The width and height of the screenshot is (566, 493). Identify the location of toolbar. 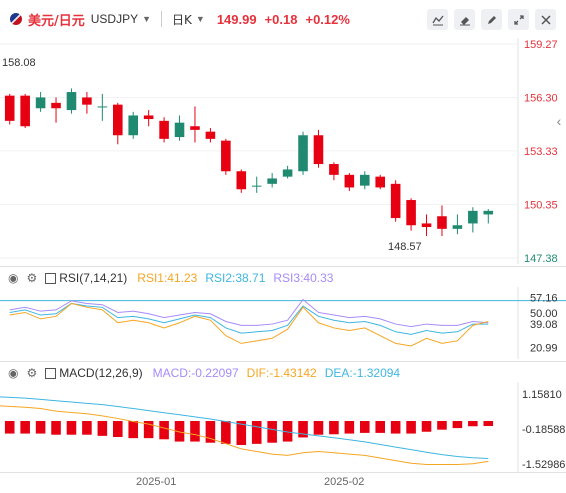
(491, 19).